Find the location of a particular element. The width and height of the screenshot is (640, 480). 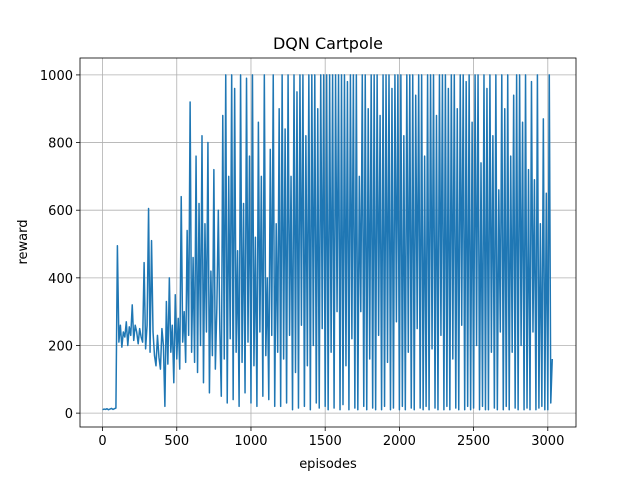

x-tick-label: 1500 is located at coordinates (325, 441).